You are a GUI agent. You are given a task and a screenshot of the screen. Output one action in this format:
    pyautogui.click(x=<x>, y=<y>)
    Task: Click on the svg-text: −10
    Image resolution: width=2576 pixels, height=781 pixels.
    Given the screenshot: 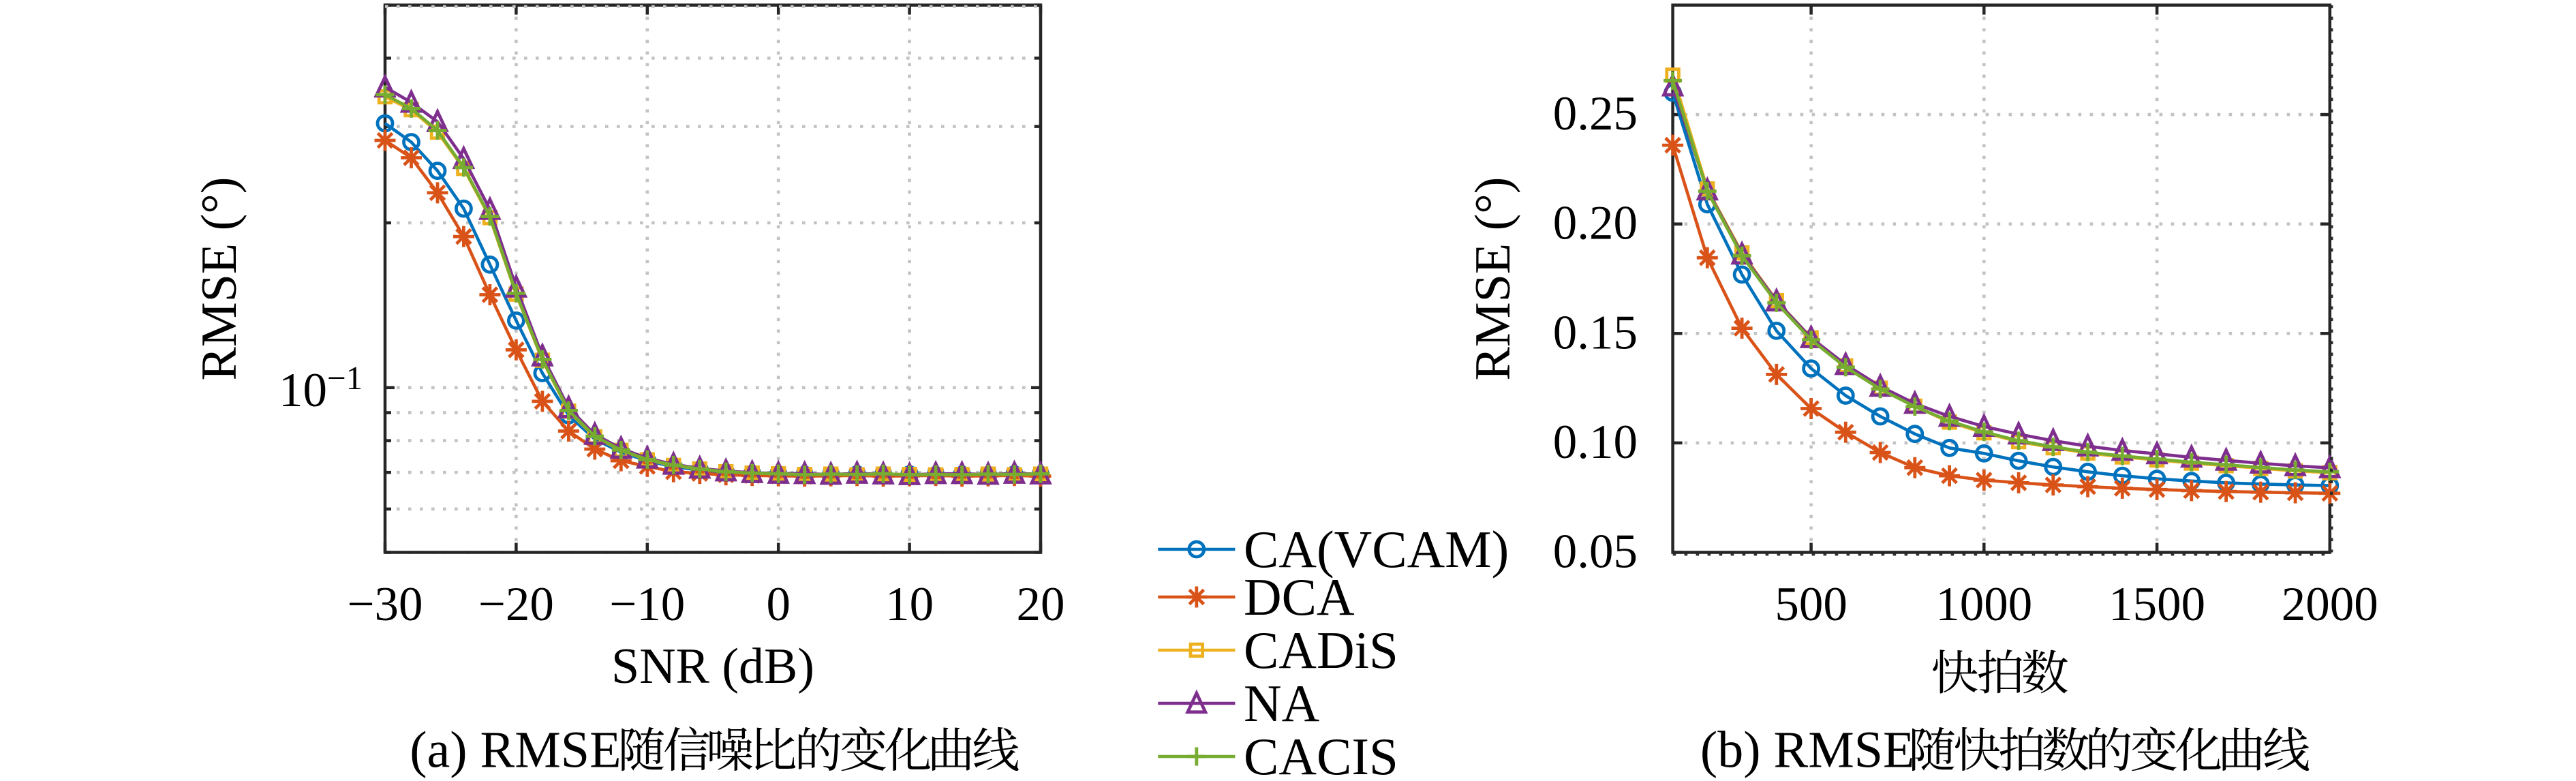 What is the action you would take?
    pyautogui.click(x=647, y=605)
    